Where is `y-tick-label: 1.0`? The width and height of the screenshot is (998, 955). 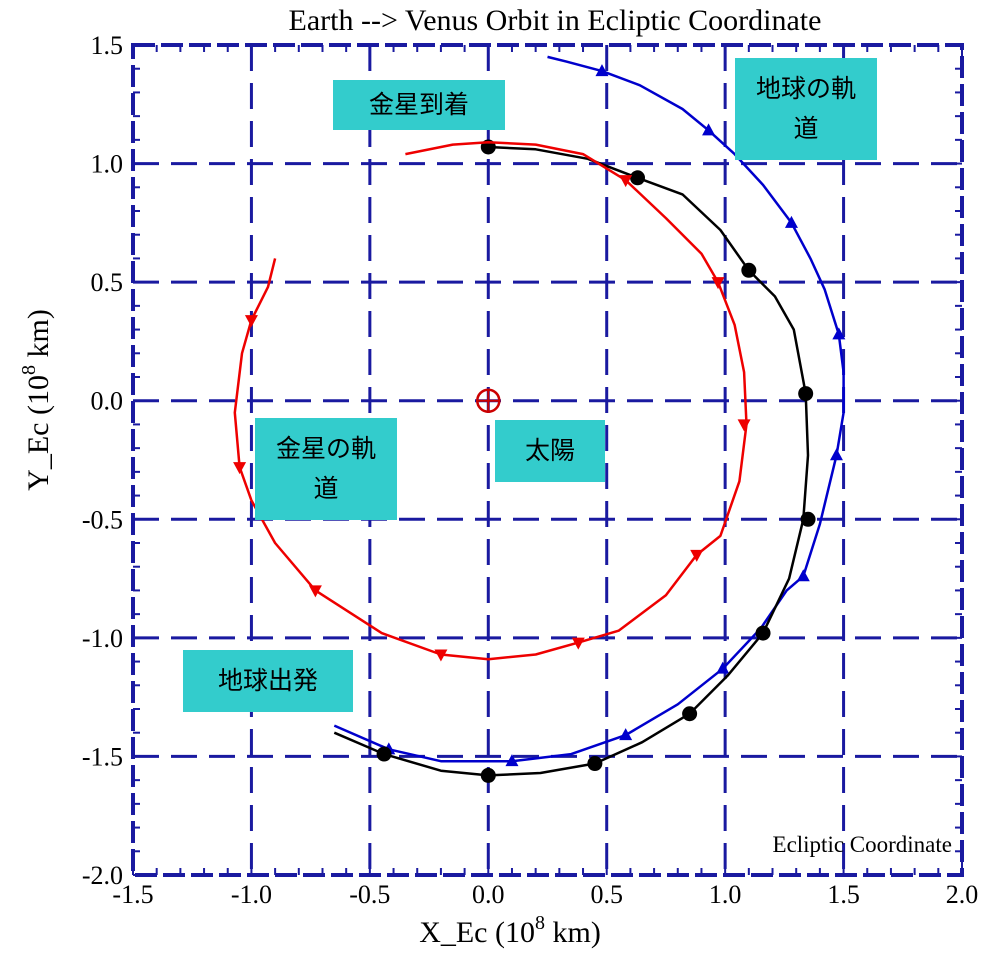 y-tick-label: 1.0 is located at coordinates (107, 164).